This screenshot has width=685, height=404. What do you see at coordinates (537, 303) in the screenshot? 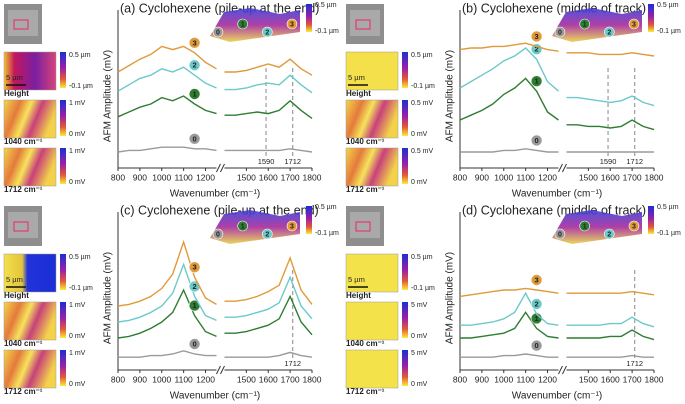
I see `series-label: 2` at bounding box center [537, 303].